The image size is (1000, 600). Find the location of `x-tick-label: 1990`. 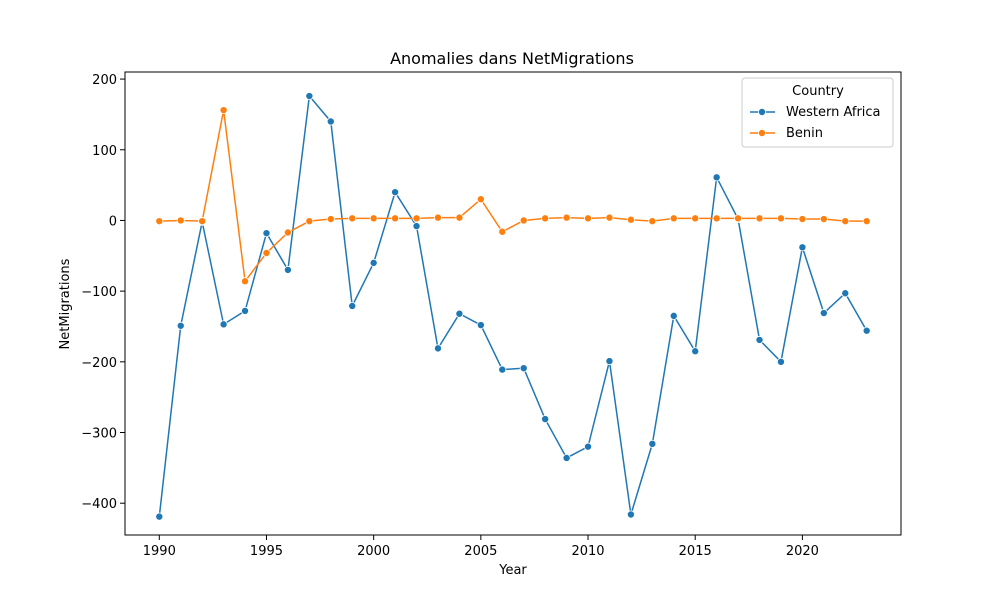

x-tick-label: 1990 is located at coordinates (159, 551).